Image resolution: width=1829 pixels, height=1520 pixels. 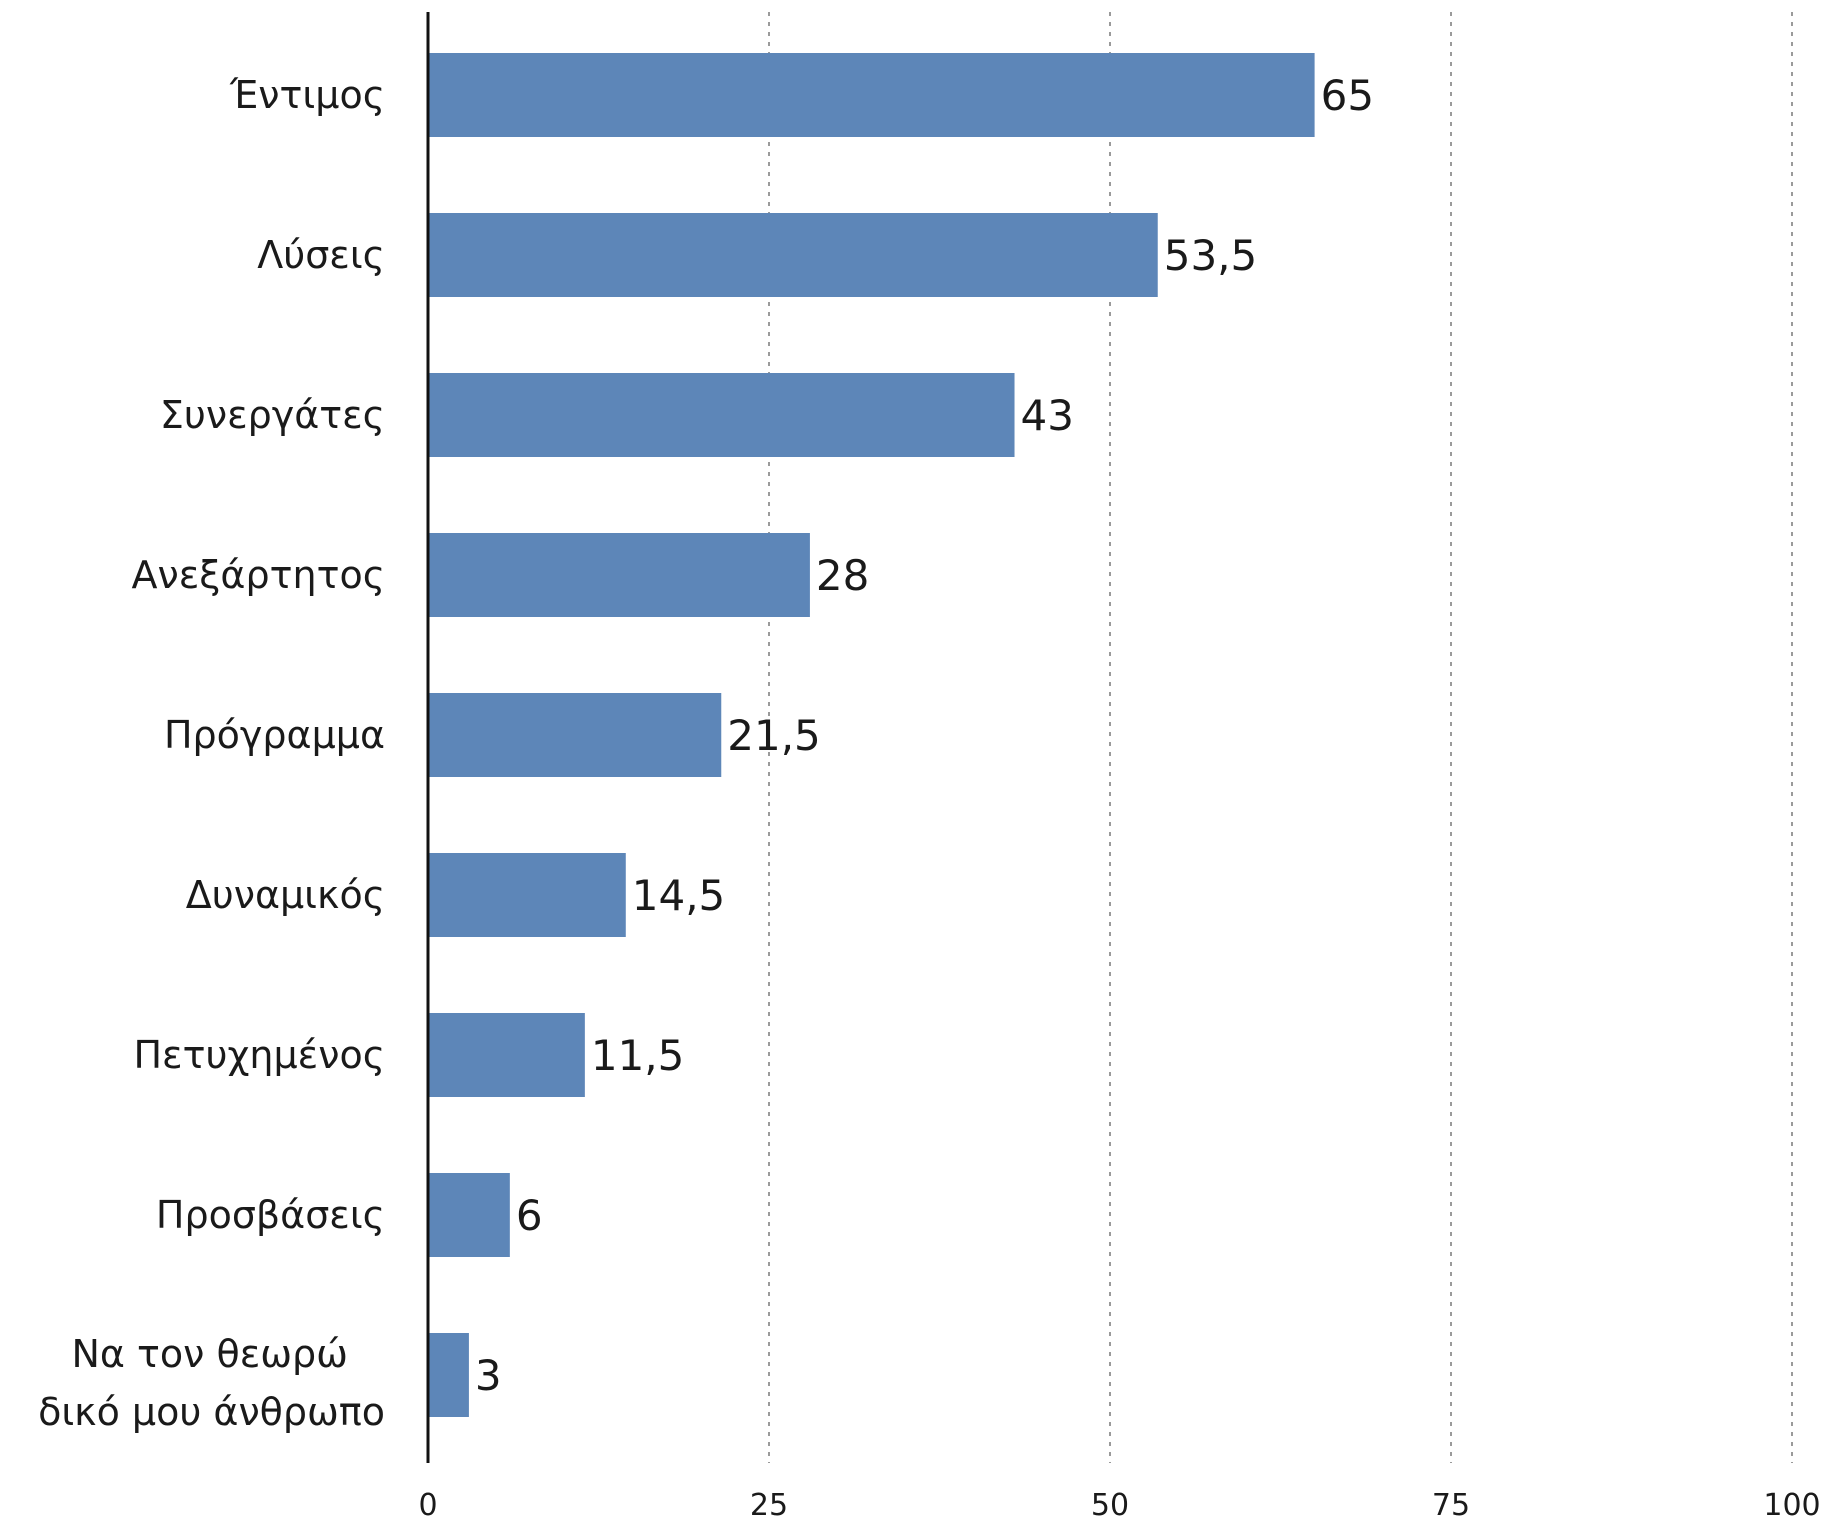 I want to click on value-label-7: 6, so click(x=529, y=1215).